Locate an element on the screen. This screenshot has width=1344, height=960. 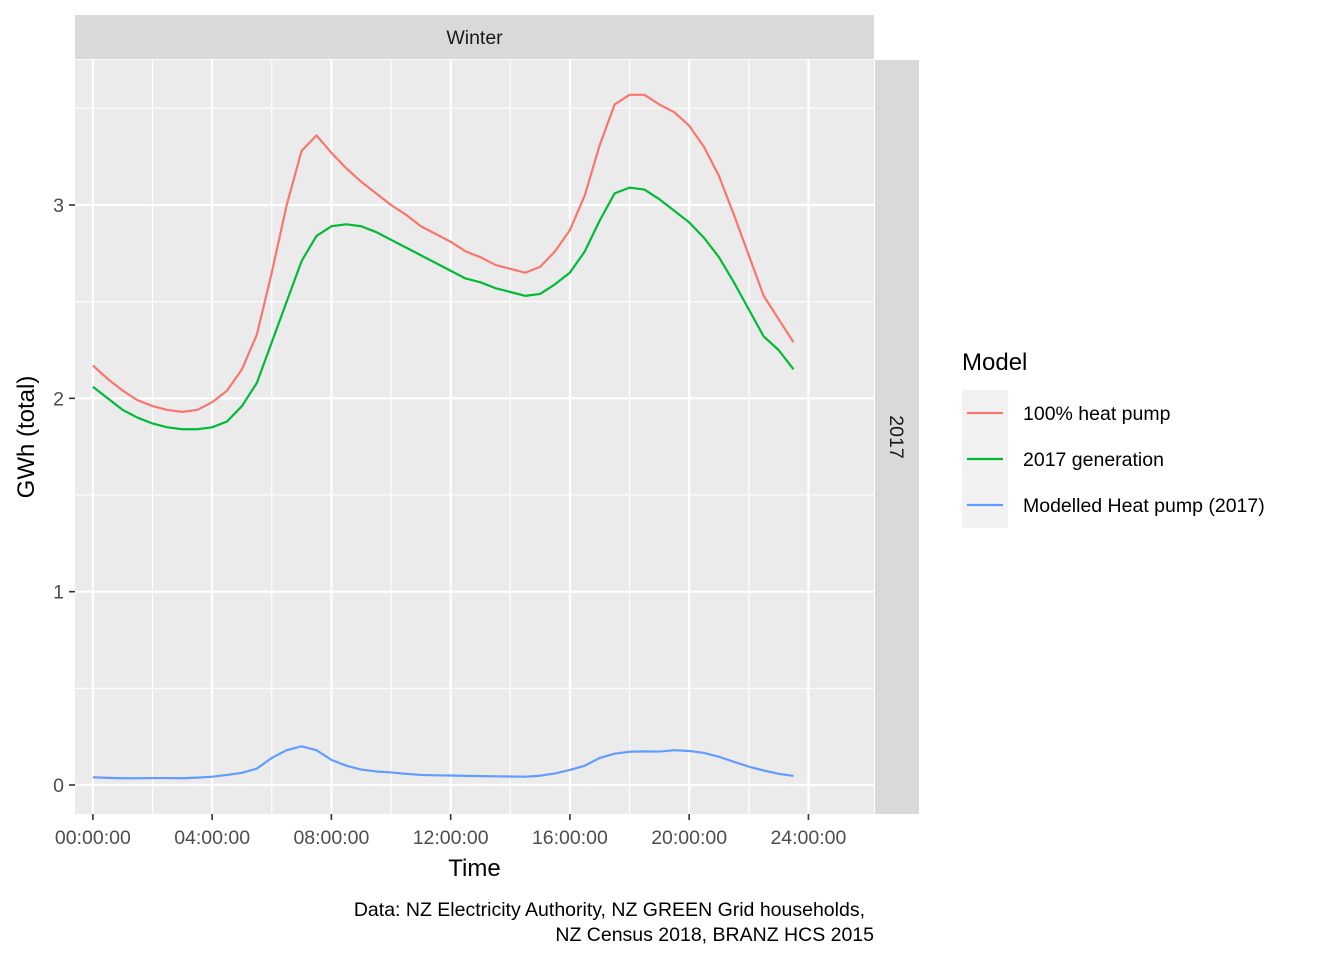
x-tick-label: 00:00:00 is located at coordinates (93, 838).